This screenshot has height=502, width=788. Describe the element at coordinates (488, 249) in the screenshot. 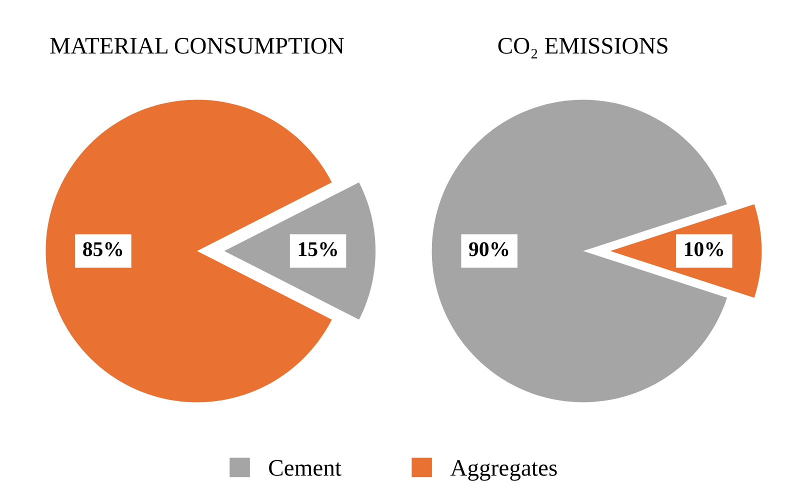

I see `data-label: 90%` at that location.